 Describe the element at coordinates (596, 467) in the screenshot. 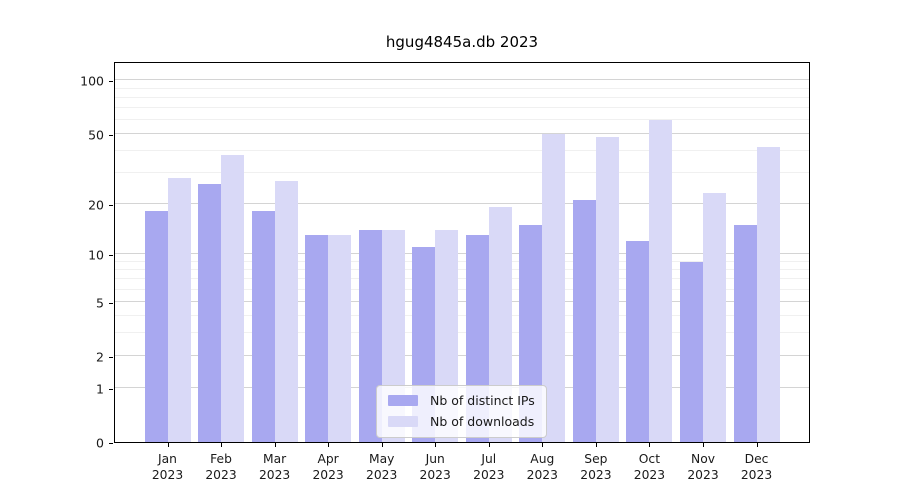

I see `x-tick-label-sep: Sep 2023` at that location.